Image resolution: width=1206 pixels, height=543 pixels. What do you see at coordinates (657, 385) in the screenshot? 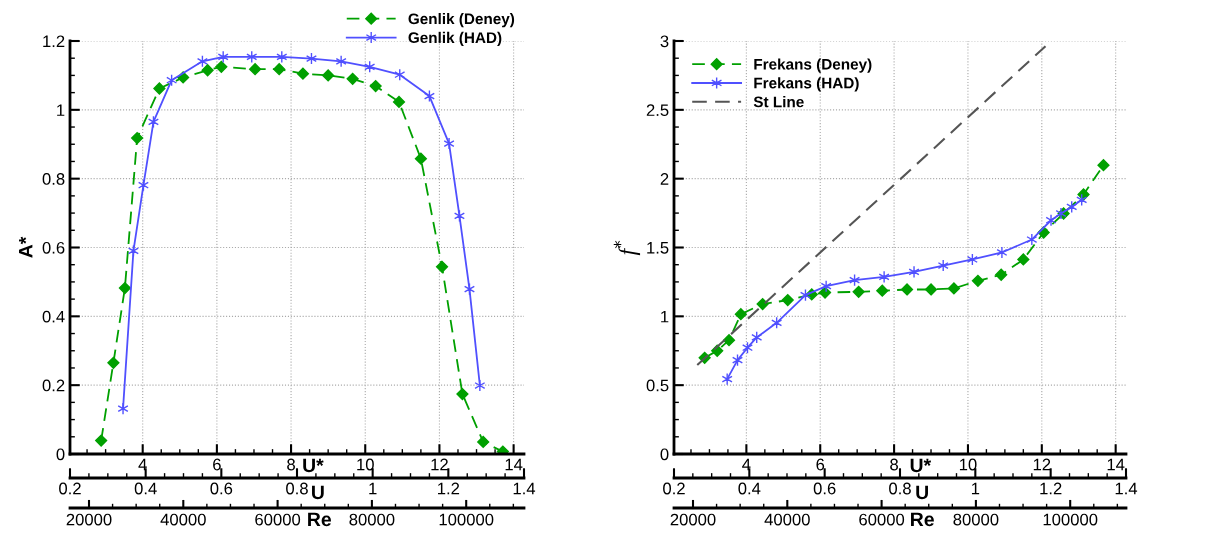
I see `y-tick-label: 0.5` at bounding box center [657, 385].